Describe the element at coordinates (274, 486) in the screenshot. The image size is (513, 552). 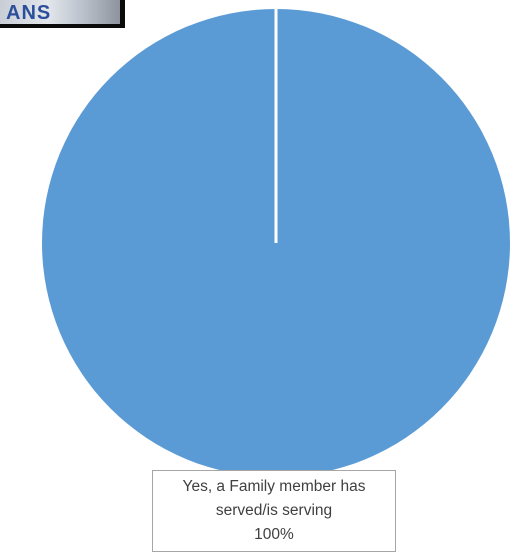
I see `data-label-line-1: Yes, a Family member has` at that location.